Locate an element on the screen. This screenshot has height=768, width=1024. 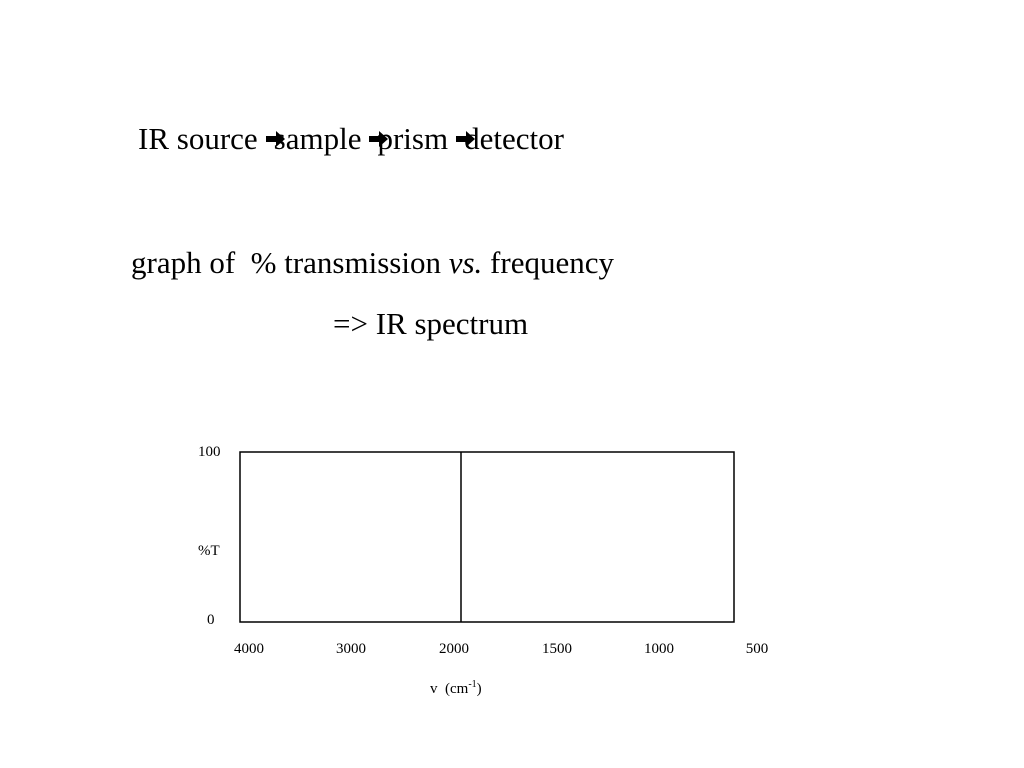
flow-step-detector: detector is located at coordinates (514, 138).